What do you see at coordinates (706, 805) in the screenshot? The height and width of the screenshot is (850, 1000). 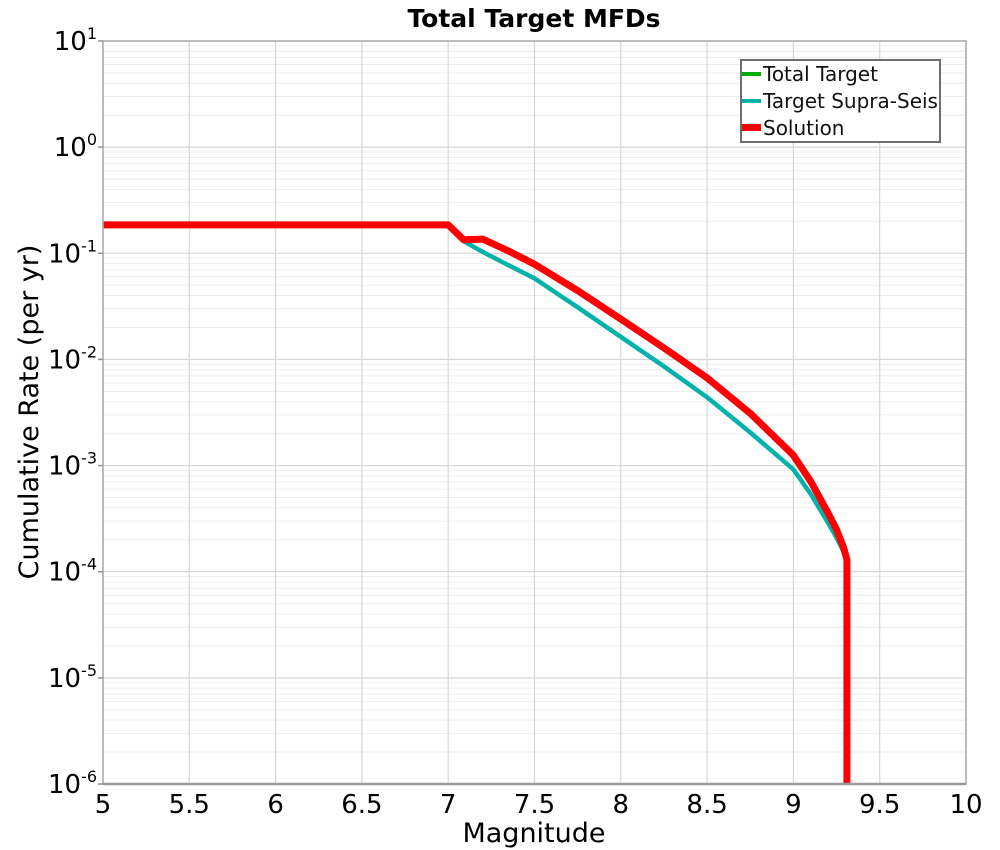 I see `x-tick-label: 8.5` at bounding box center [706, 805].